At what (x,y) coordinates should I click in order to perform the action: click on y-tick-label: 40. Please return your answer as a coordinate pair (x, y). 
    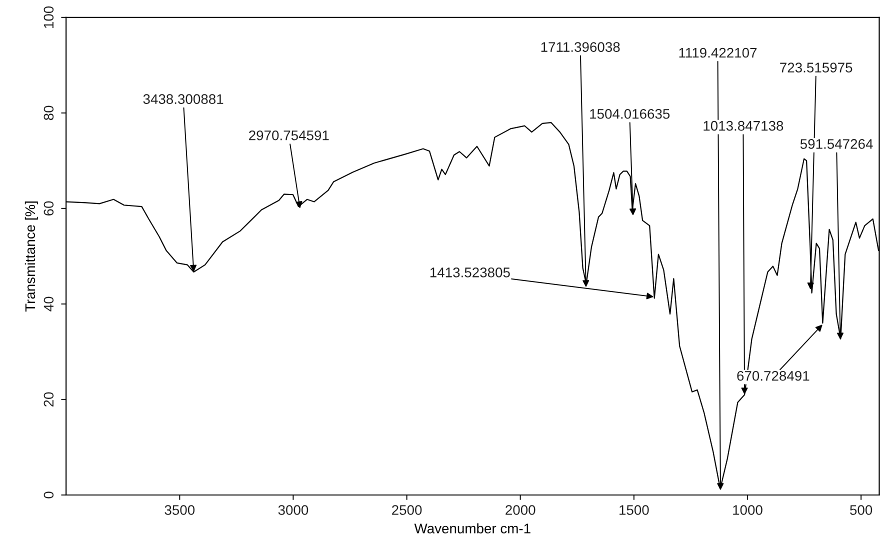
    Looking at the image, I should click on (49, 304).